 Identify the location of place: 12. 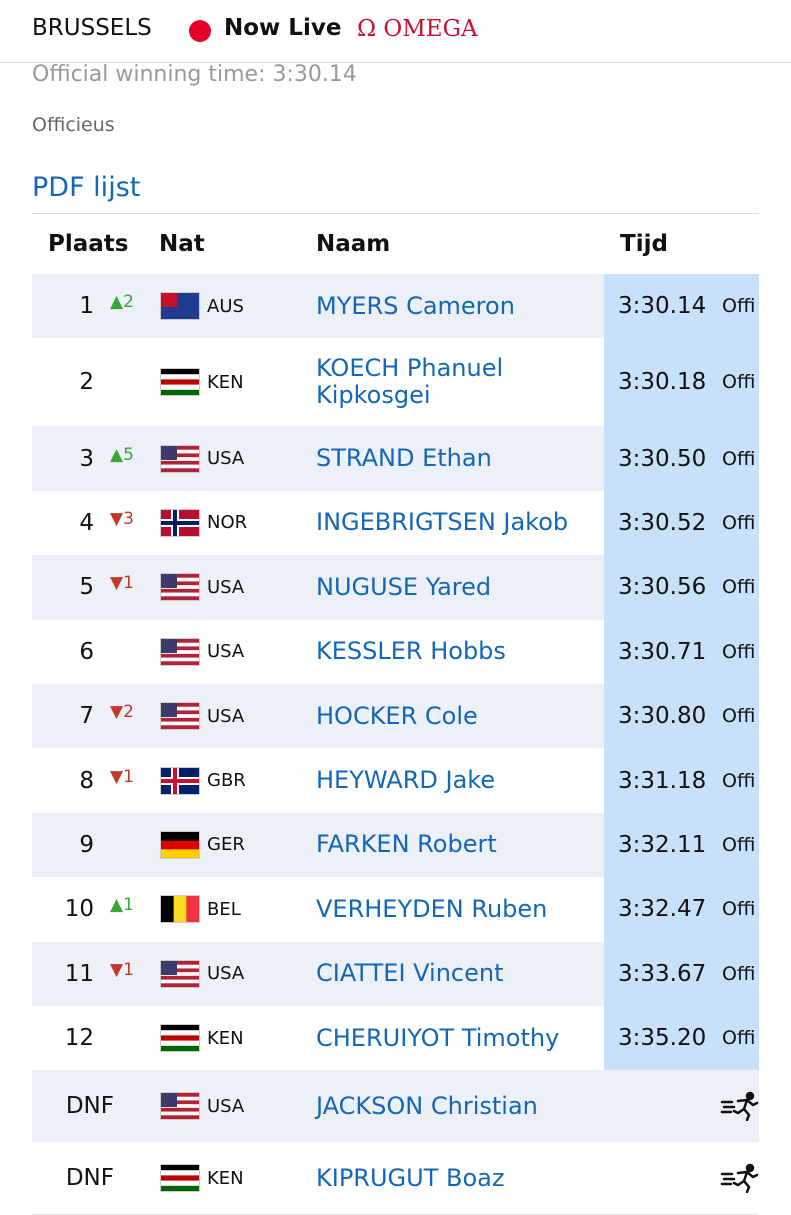
(79, 1038).